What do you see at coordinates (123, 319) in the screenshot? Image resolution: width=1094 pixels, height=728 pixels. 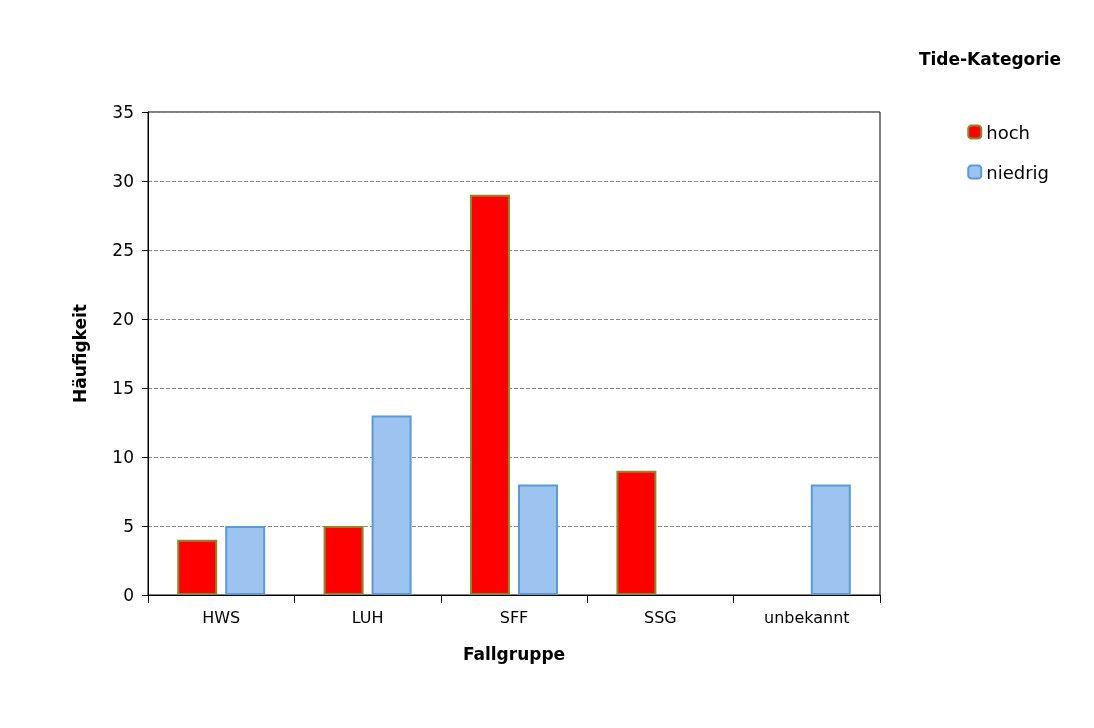 I see `y-tick-label: 20` at bounding box center [123, 319].